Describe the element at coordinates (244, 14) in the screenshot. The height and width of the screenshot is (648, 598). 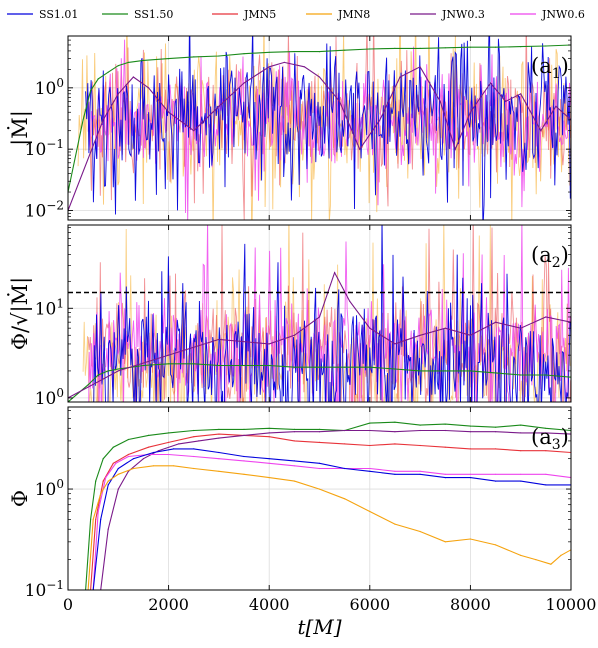
I see `legend-entry-jmn5: JMN5` at that location.